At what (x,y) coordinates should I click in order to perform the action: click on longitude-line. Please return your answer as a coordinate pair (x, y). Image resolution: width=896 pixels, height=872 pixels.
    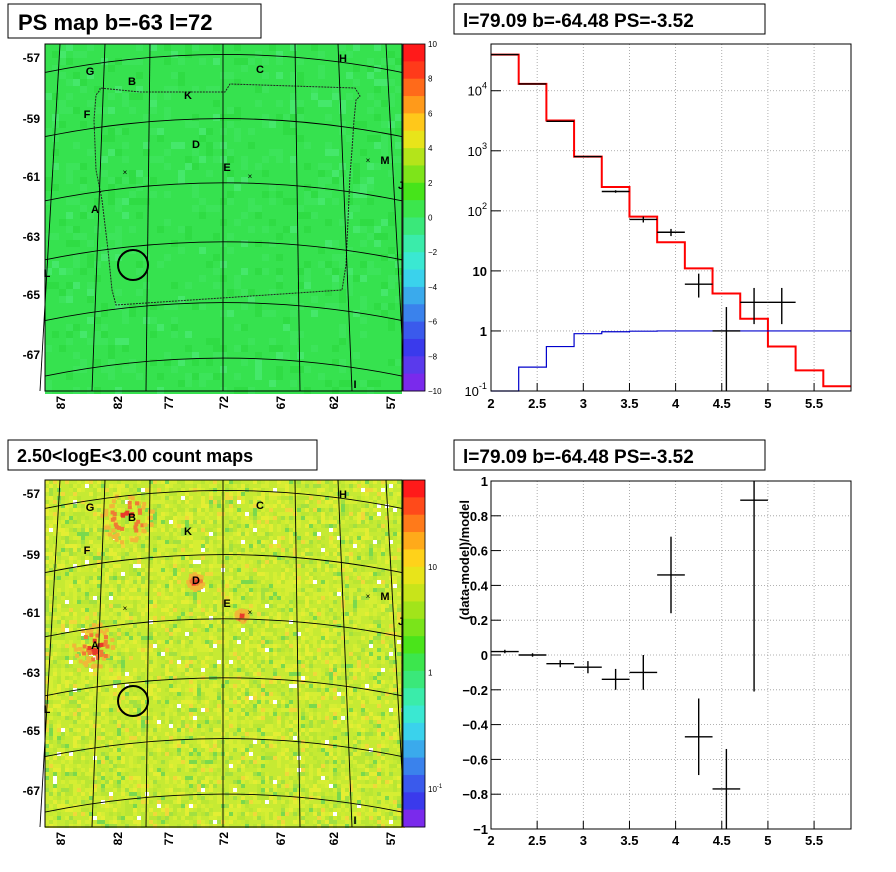
    Looking at the image, I should click on (345, 217).